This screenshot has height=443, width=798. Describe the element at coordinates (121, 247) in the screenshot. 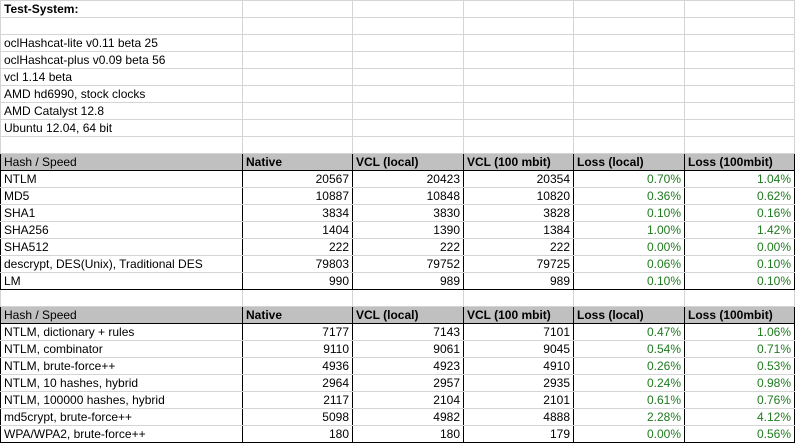

I see `hash-name-cell: SHA512` at that location.